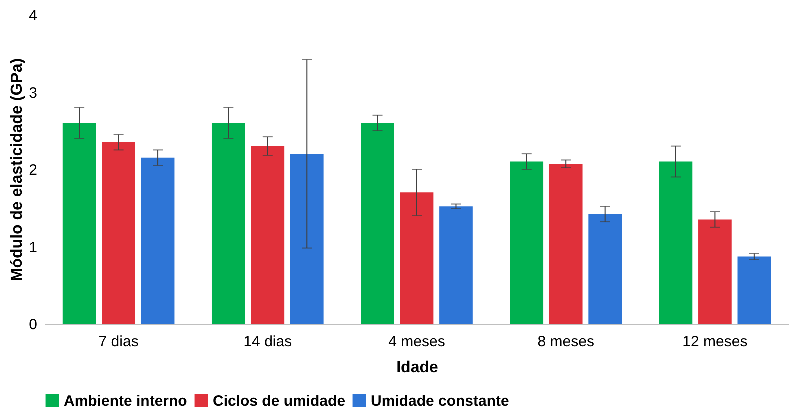  I want to click on legend-label: Umidade constante, so click(440, 401).